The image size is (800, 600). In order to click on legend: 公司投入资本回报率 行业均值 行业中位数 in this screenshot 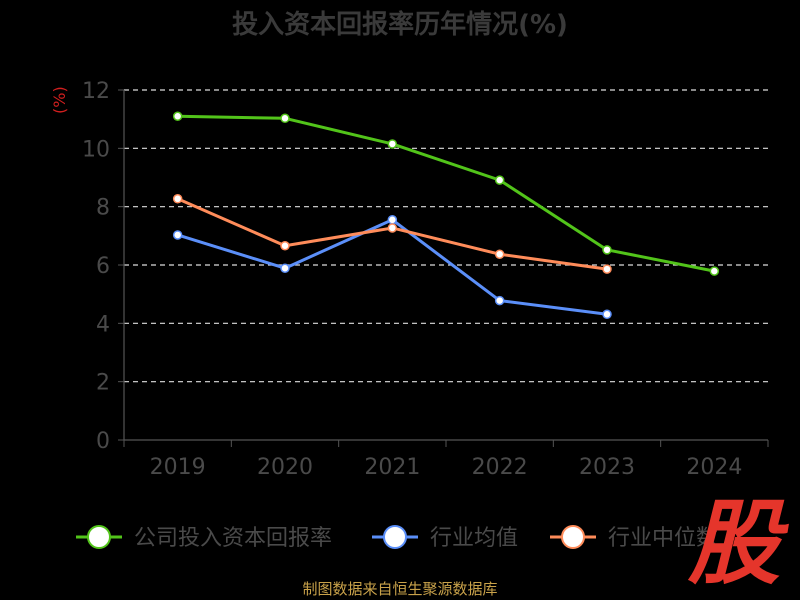, I will do `click(397, 538)`.